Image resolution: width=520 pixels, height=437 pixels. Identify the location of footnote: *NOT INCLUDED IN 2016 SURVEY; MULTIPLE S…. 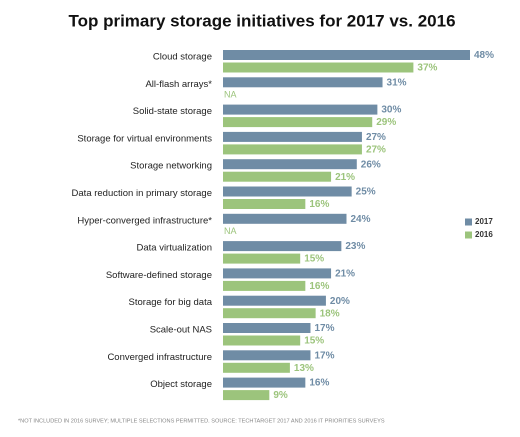
(201, 421).